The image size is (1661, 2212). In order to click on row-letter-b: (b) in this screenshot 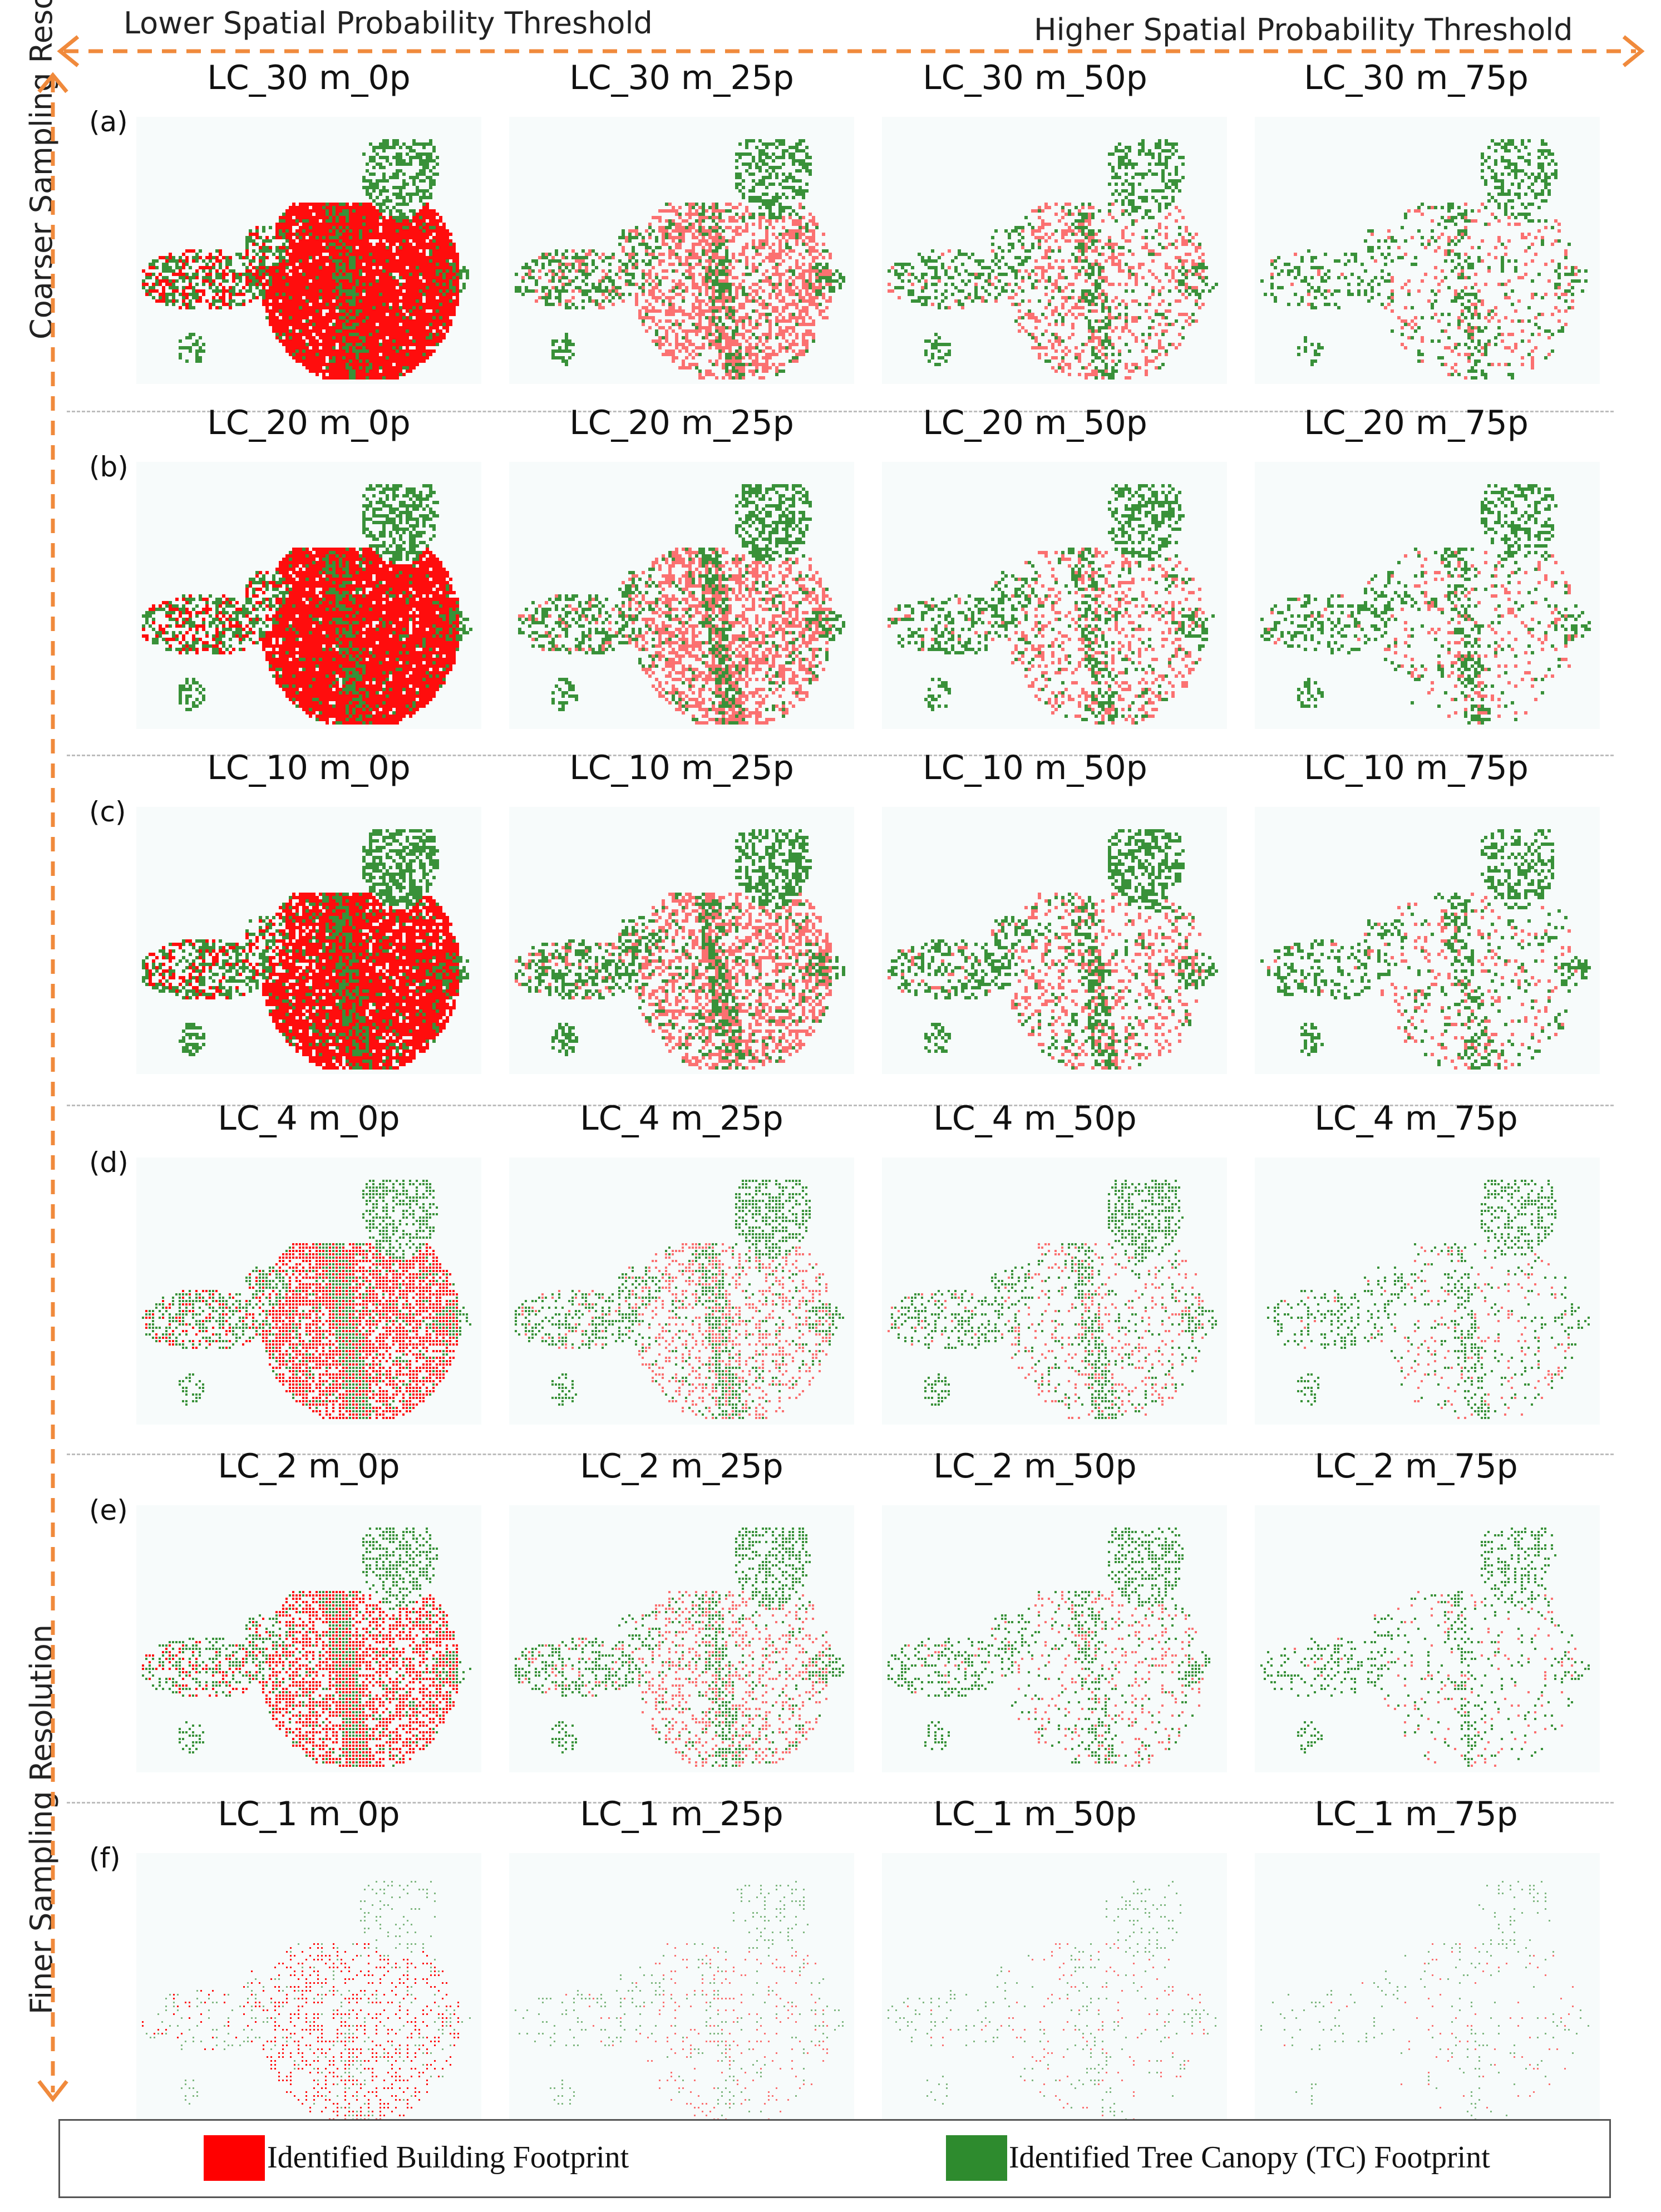, I will do `click(109, 467)`.